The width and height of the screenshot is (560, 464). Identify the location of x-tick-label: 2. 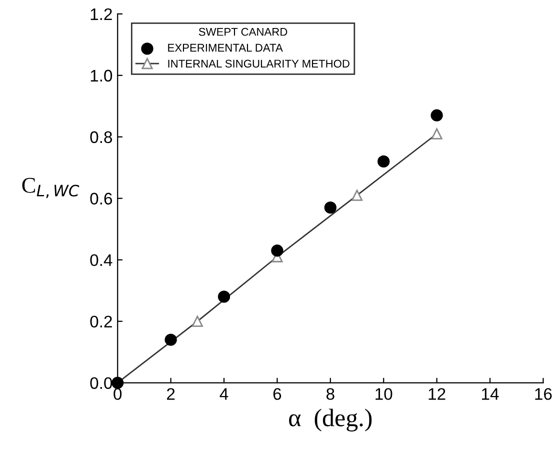
(171, 394).